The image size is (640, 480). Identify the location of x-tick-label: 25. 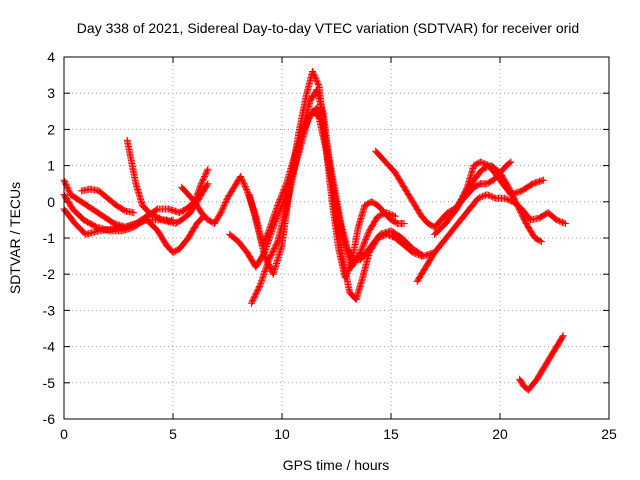
(609, 434).